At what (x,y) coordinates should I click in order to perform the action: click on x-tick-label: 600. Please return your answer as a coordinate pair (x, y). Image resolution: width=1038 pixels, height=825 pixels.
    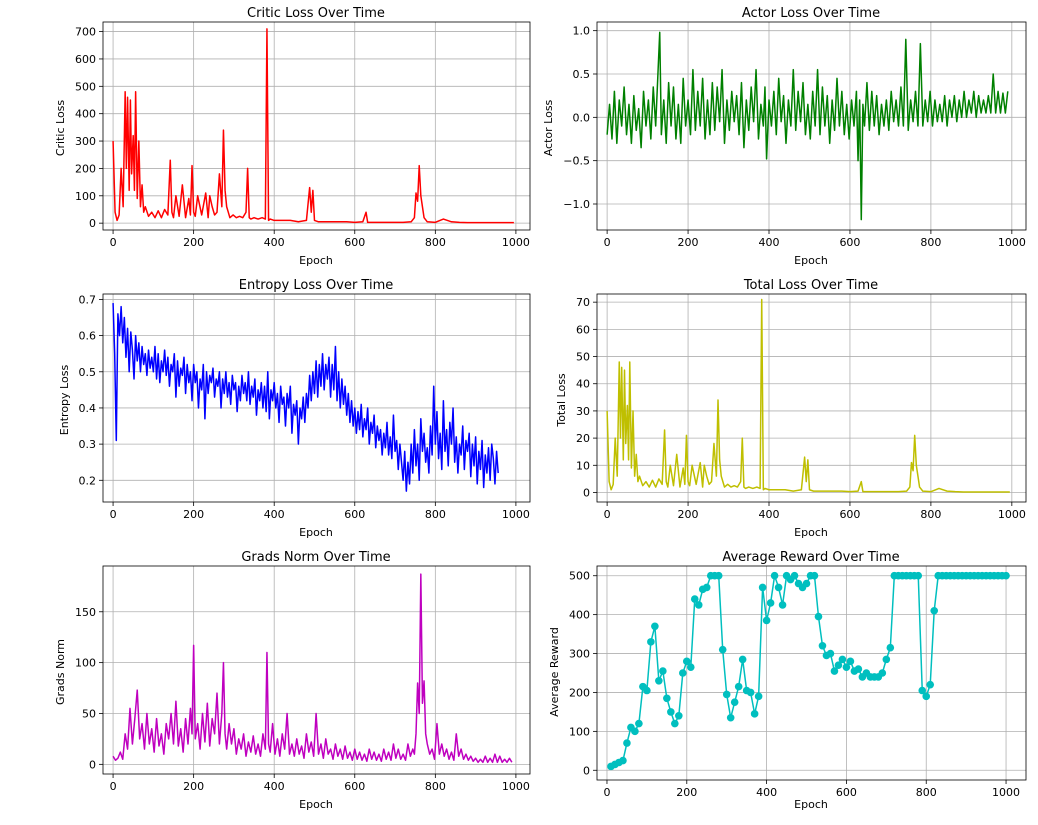
    Looking at the image, I should click on (354, 786).